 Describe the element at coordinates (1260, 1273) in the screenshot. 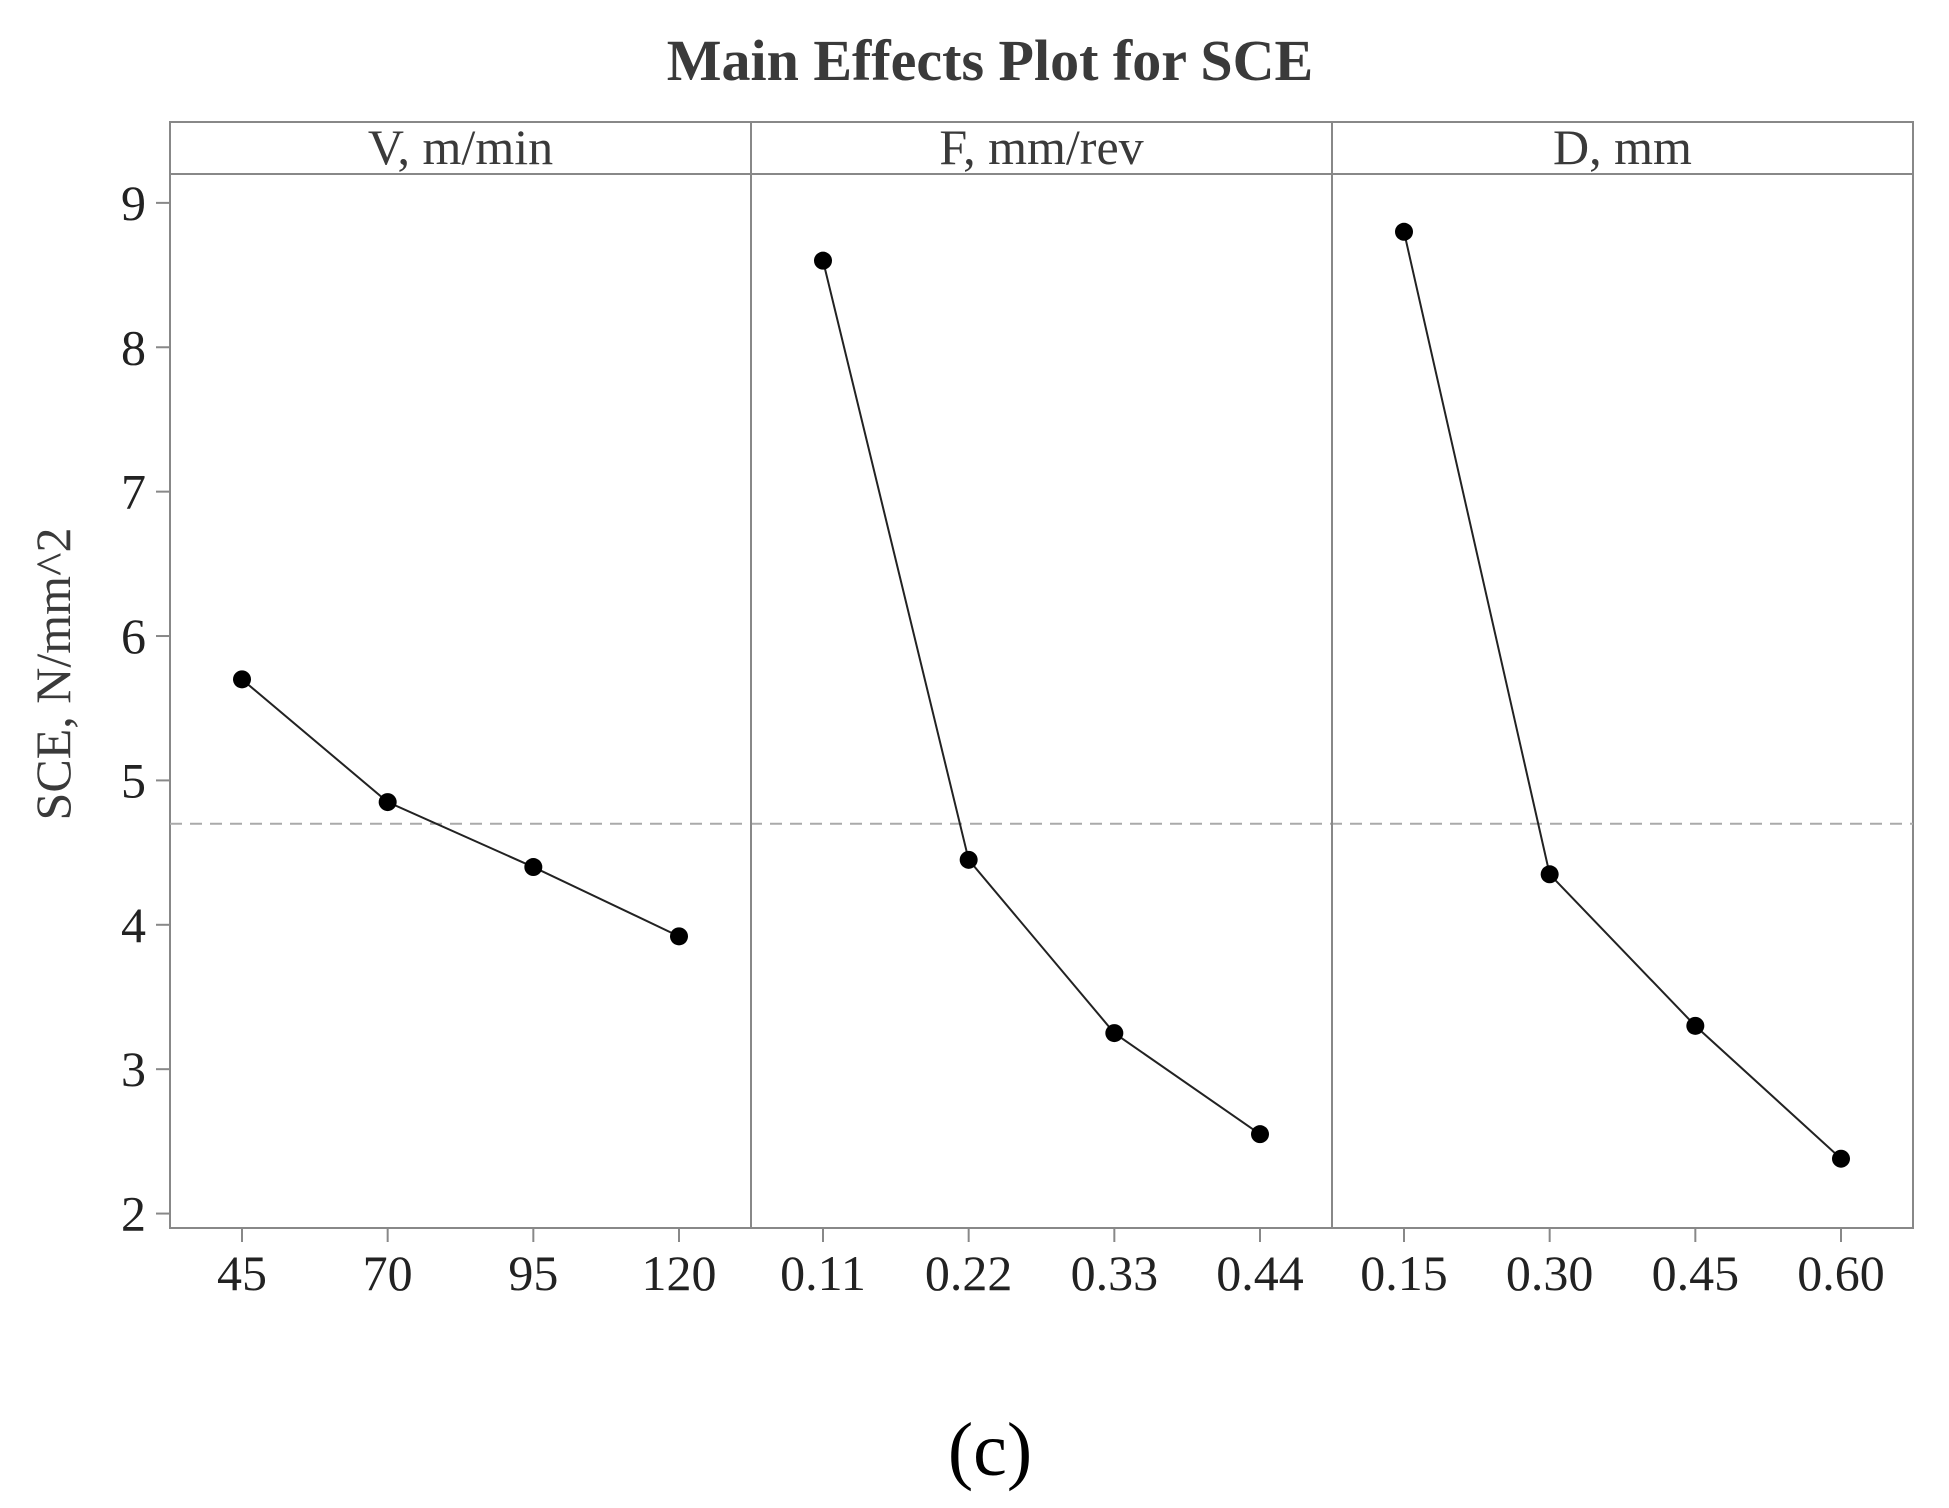

I see `x-tick-label: 0.44` at that location.